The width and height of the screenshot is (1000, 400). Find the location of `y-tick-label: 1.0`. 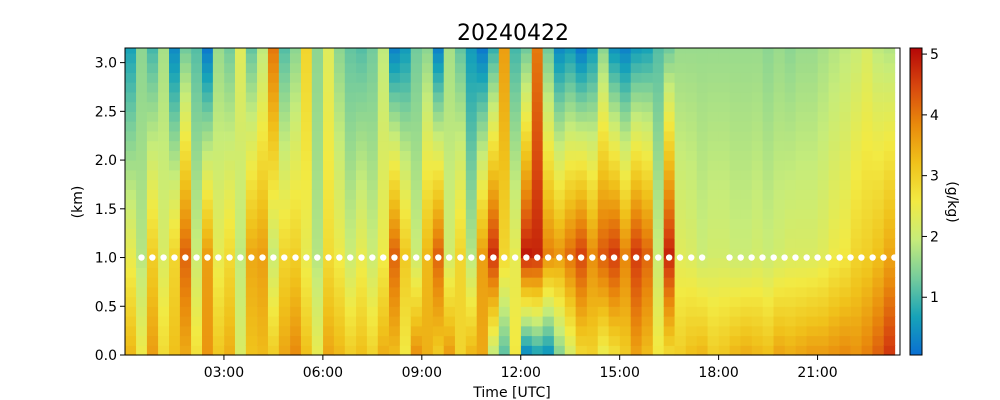

y-tick-label: 1.0 is located at coordinates (106, 259).